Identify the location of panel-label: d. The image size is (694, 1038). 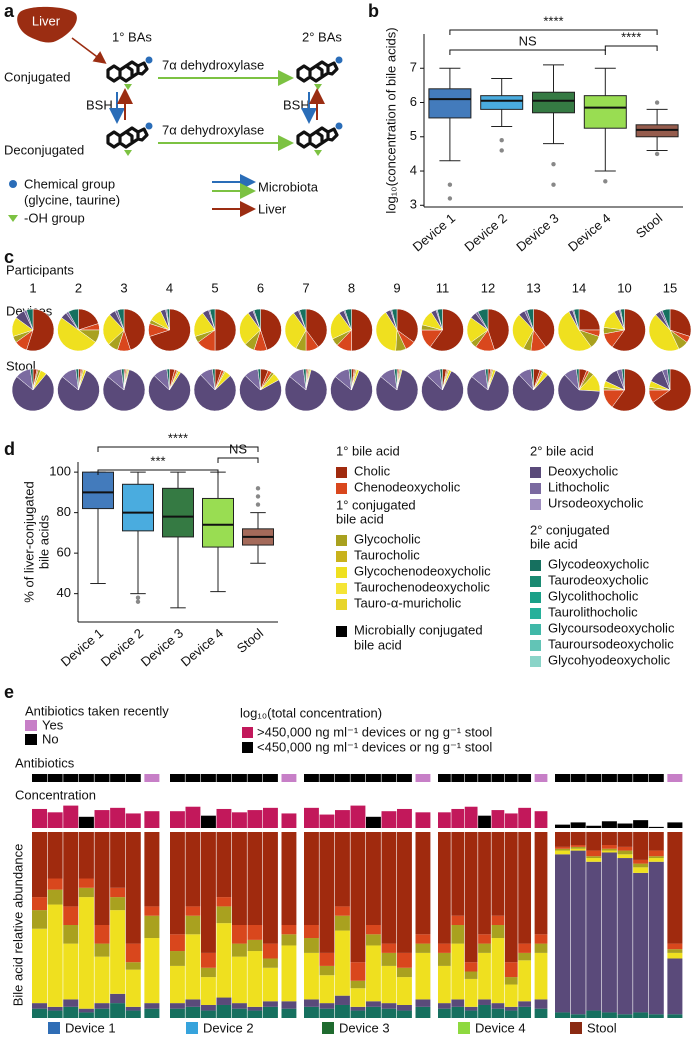
(9, 449).